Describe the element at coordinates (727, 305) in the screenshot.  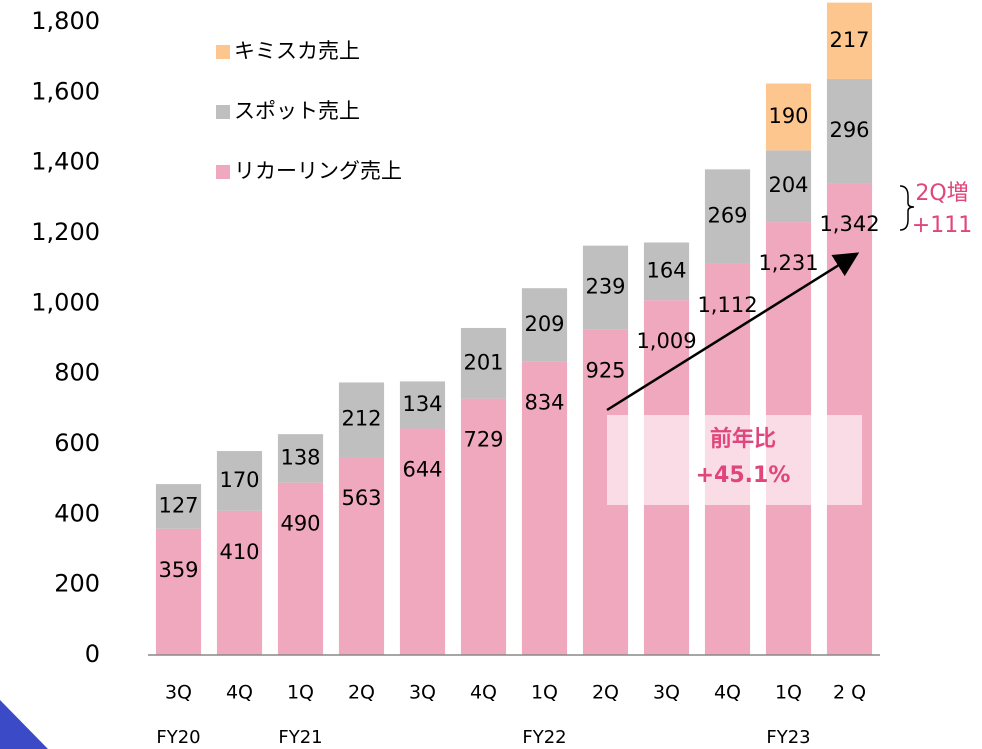
I see `value-label: 1,112` at that location.